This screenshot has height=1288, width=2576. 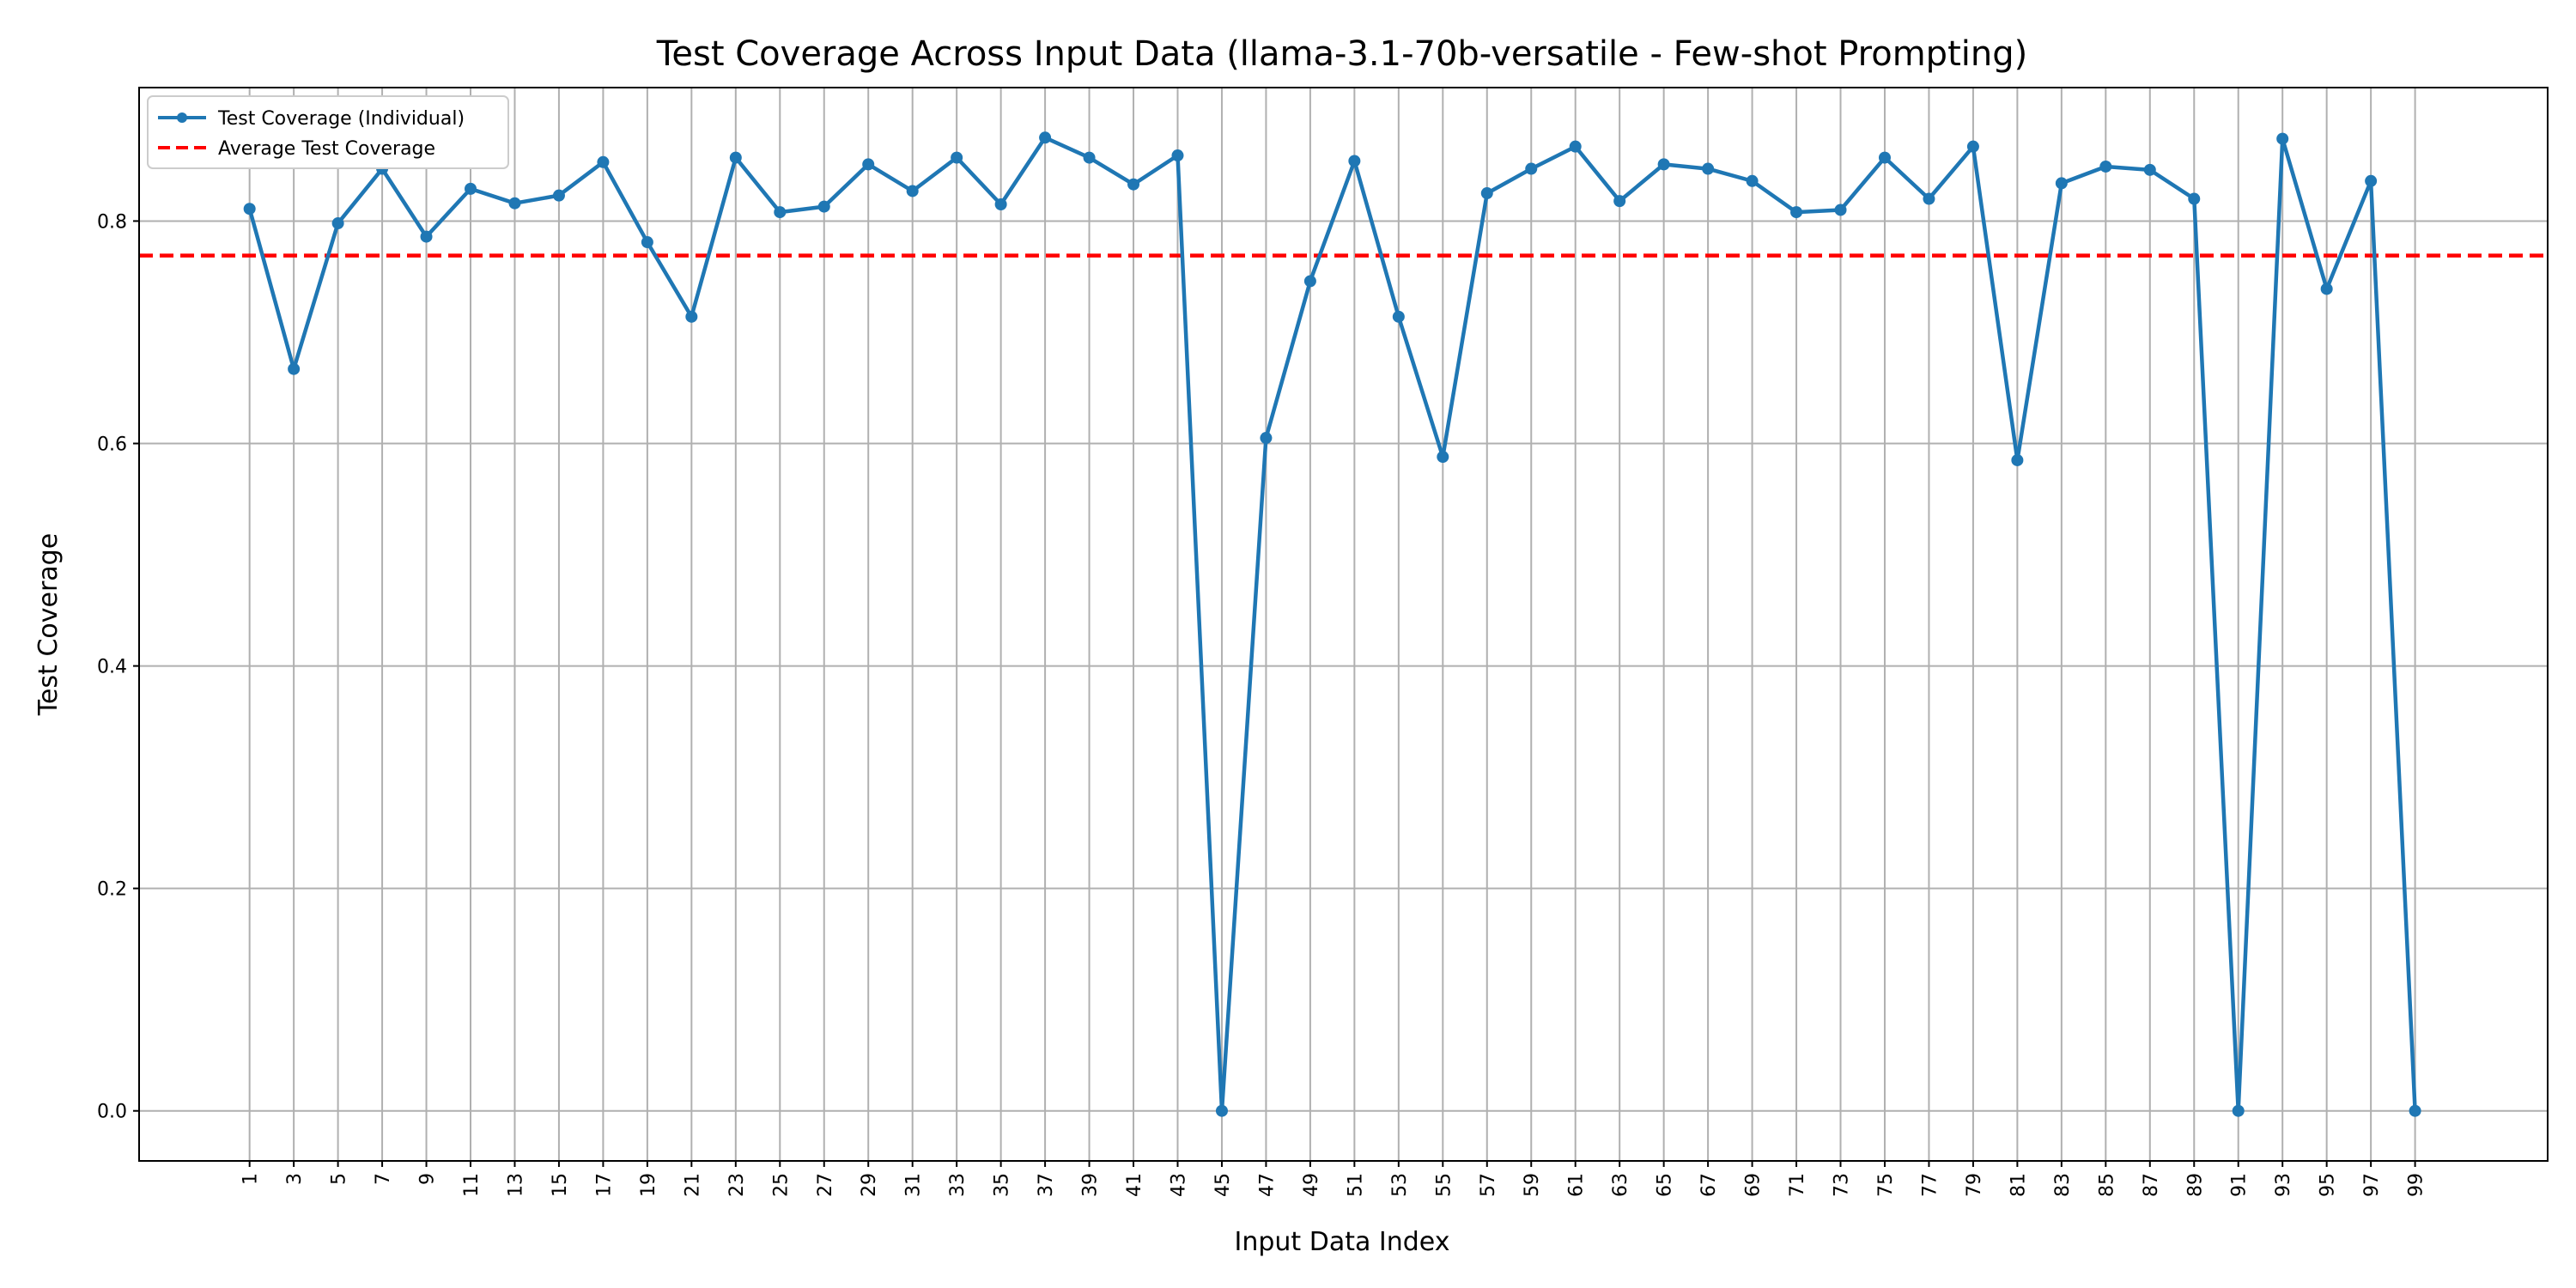 What do you see at coordinates (428, 1179) in the screenshot?
I see `x-tick-label: 9` at bounding box center [428, 1179].